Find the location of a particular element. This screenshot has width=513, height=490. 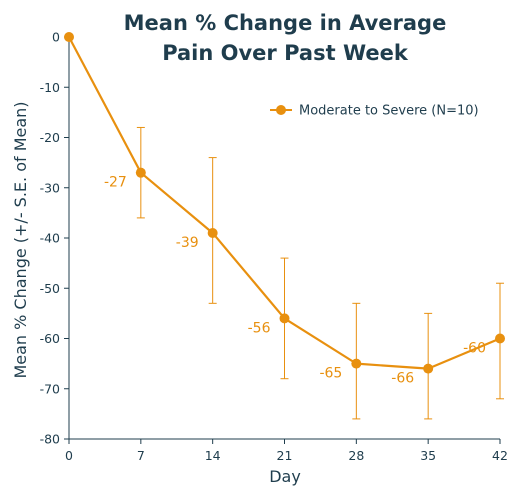

y-tick-label: -50 is located at coordinates (50, 288).